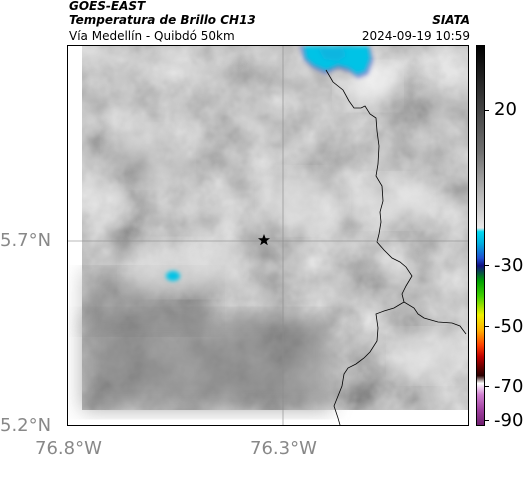  I want to click on colorbar-label: -30, so click(509, 265).